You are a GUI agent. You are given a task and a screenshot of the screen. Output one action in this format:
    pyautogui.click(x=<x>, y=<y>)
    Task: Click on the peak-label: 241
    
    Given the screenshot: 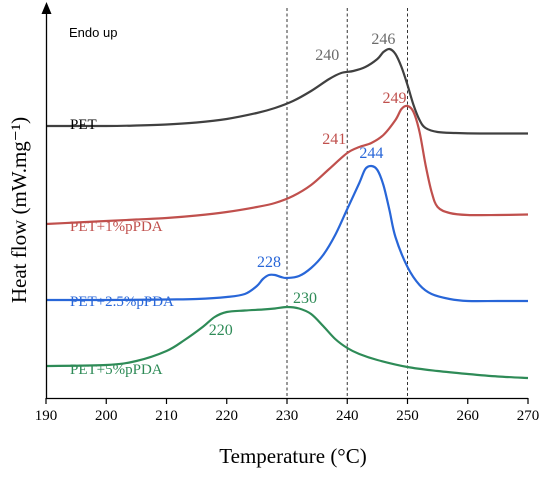 What is the action you would take?
    pyautogui.click(x=334, y=139)
    